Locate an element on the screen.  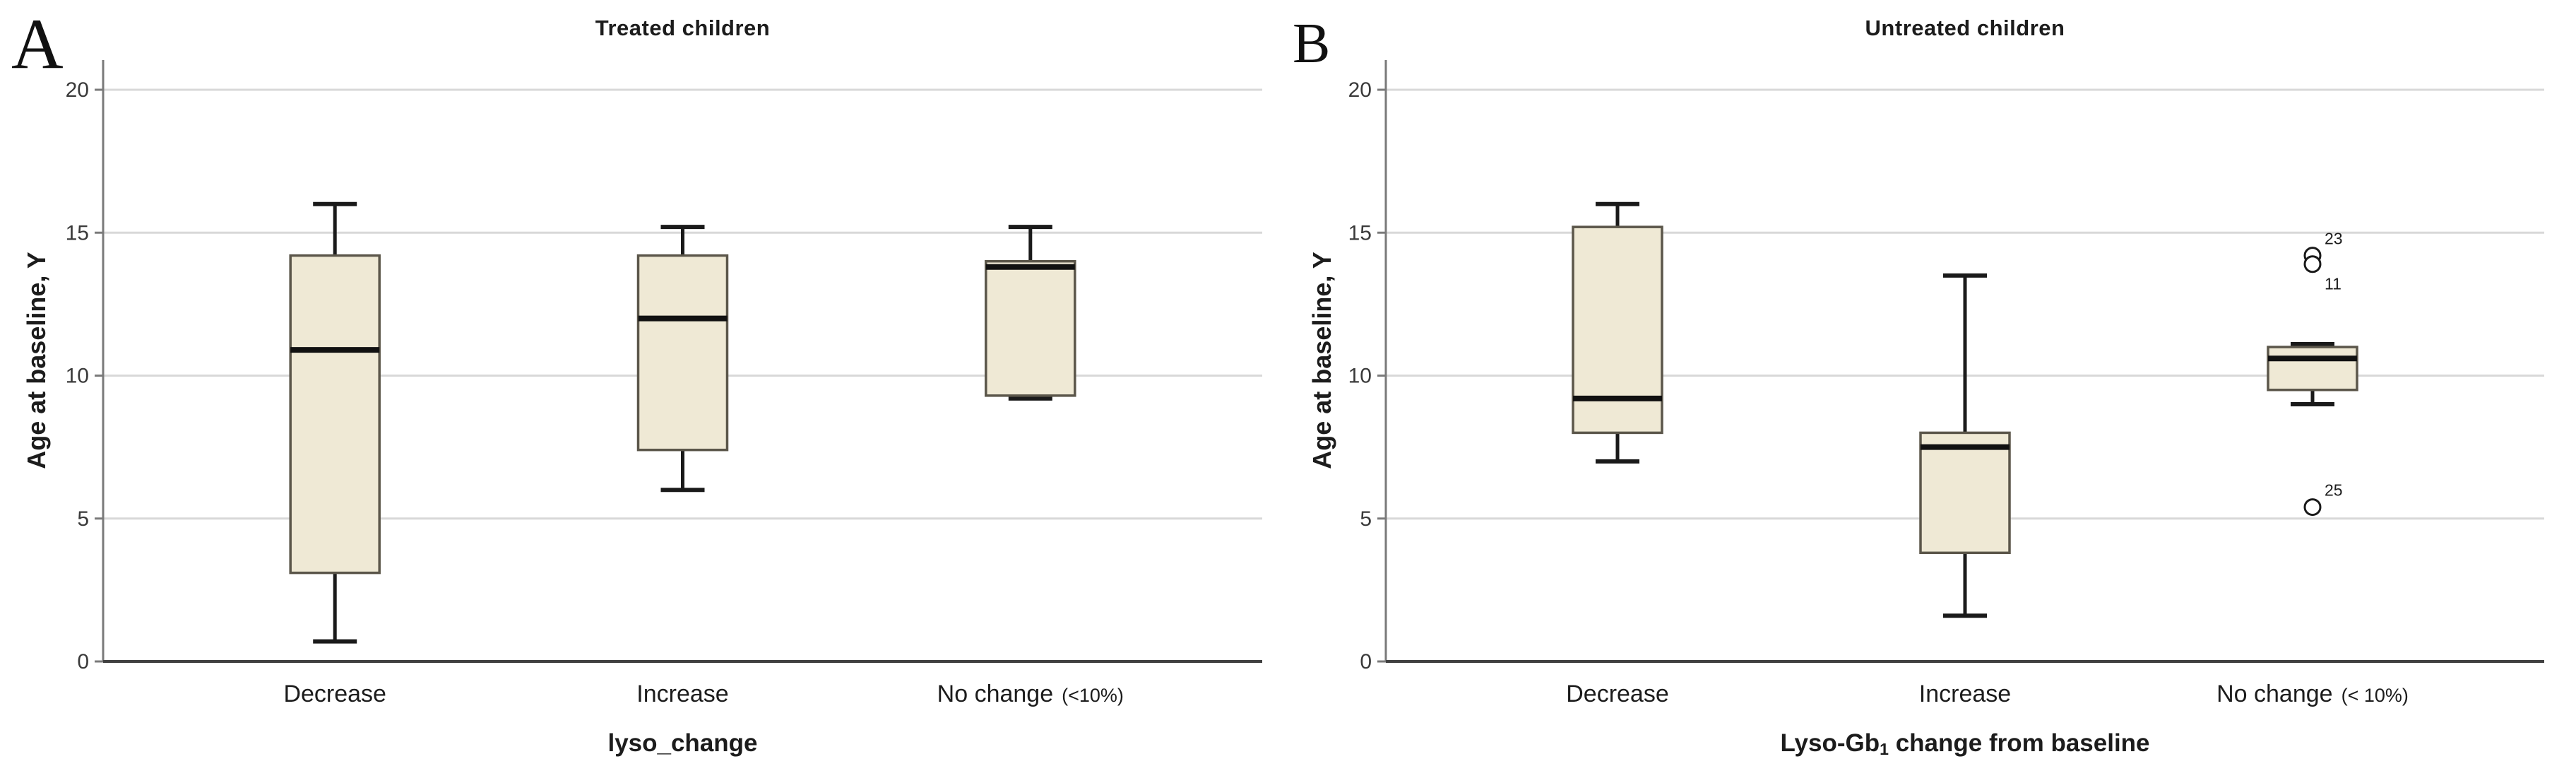
panel-b-title: Untreated children is located at coordinates (1965, 28).